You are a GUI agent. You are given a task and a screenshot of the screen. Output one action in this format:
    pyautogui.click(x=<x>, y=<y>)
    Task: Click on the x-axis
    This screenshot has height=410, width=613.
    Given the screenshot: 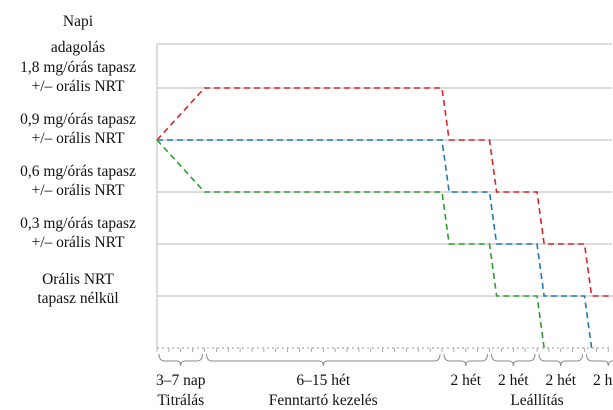 What is the action you would take?
    pyautogui.click(x=384, y=357)
    